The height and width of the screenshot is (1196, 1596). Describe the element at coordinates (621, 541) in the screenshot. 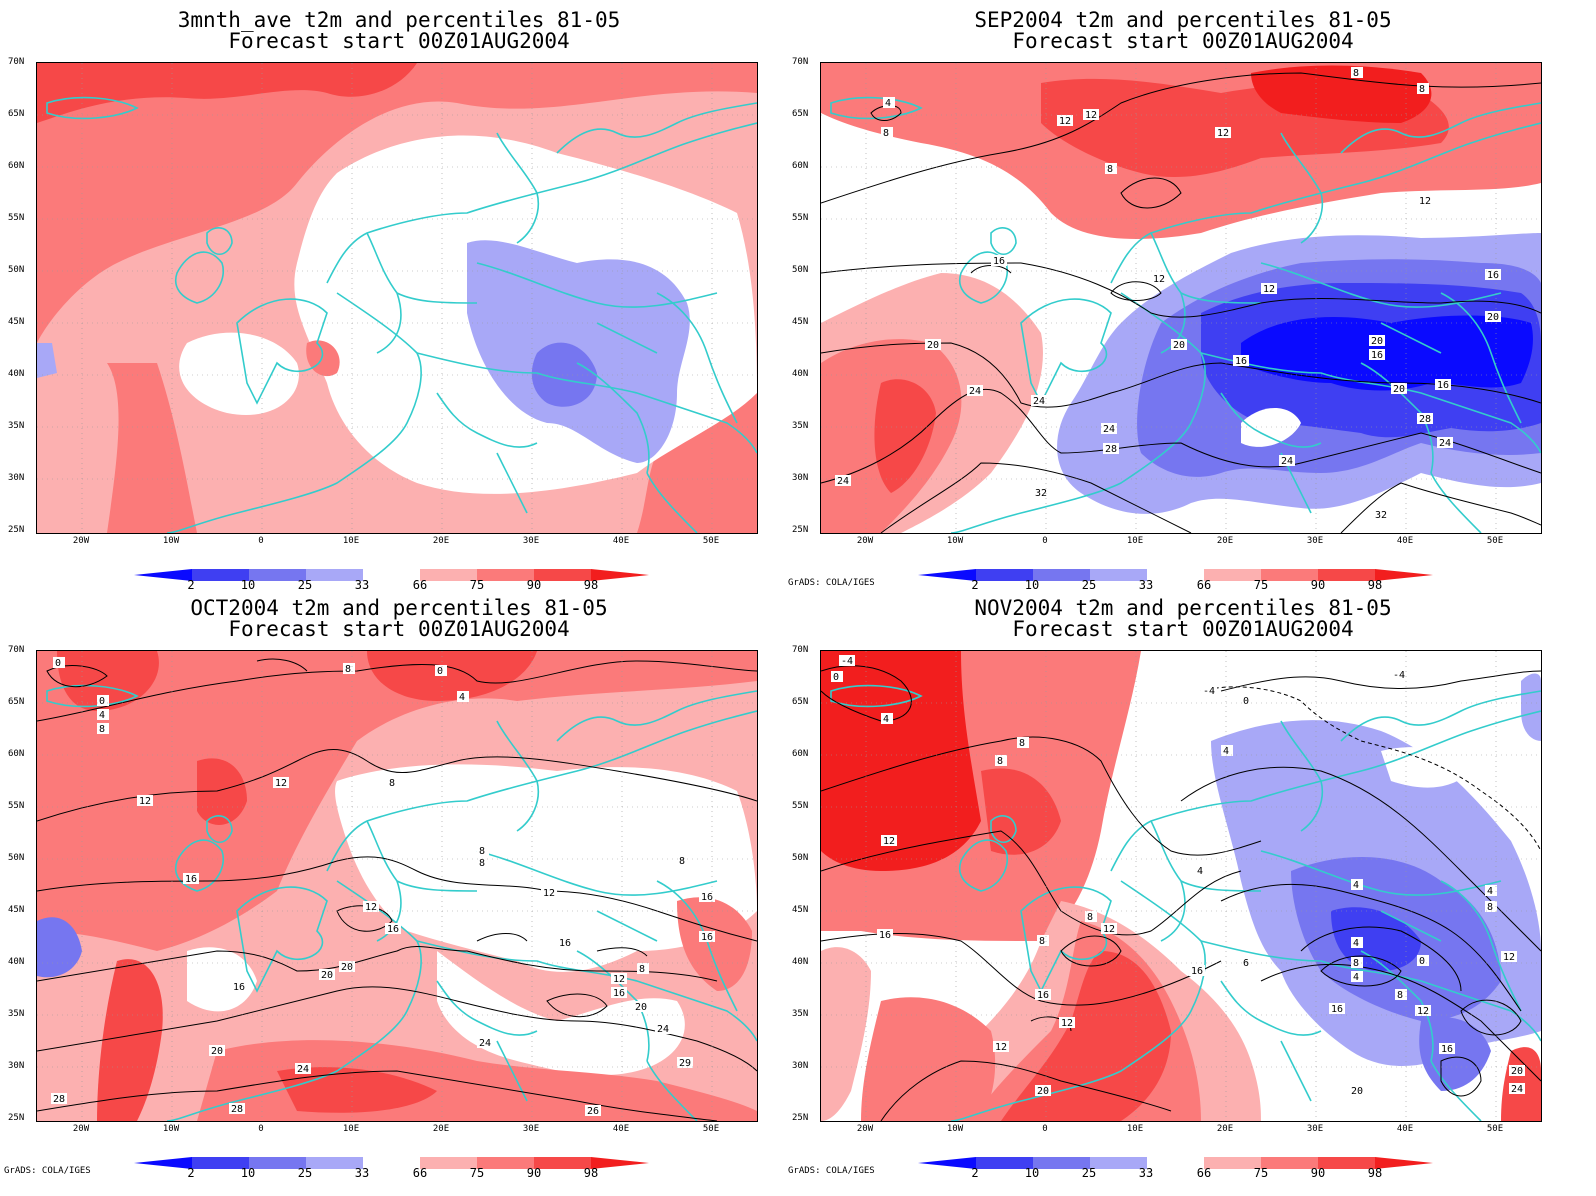

I see `lon-label: 40E` at that location.